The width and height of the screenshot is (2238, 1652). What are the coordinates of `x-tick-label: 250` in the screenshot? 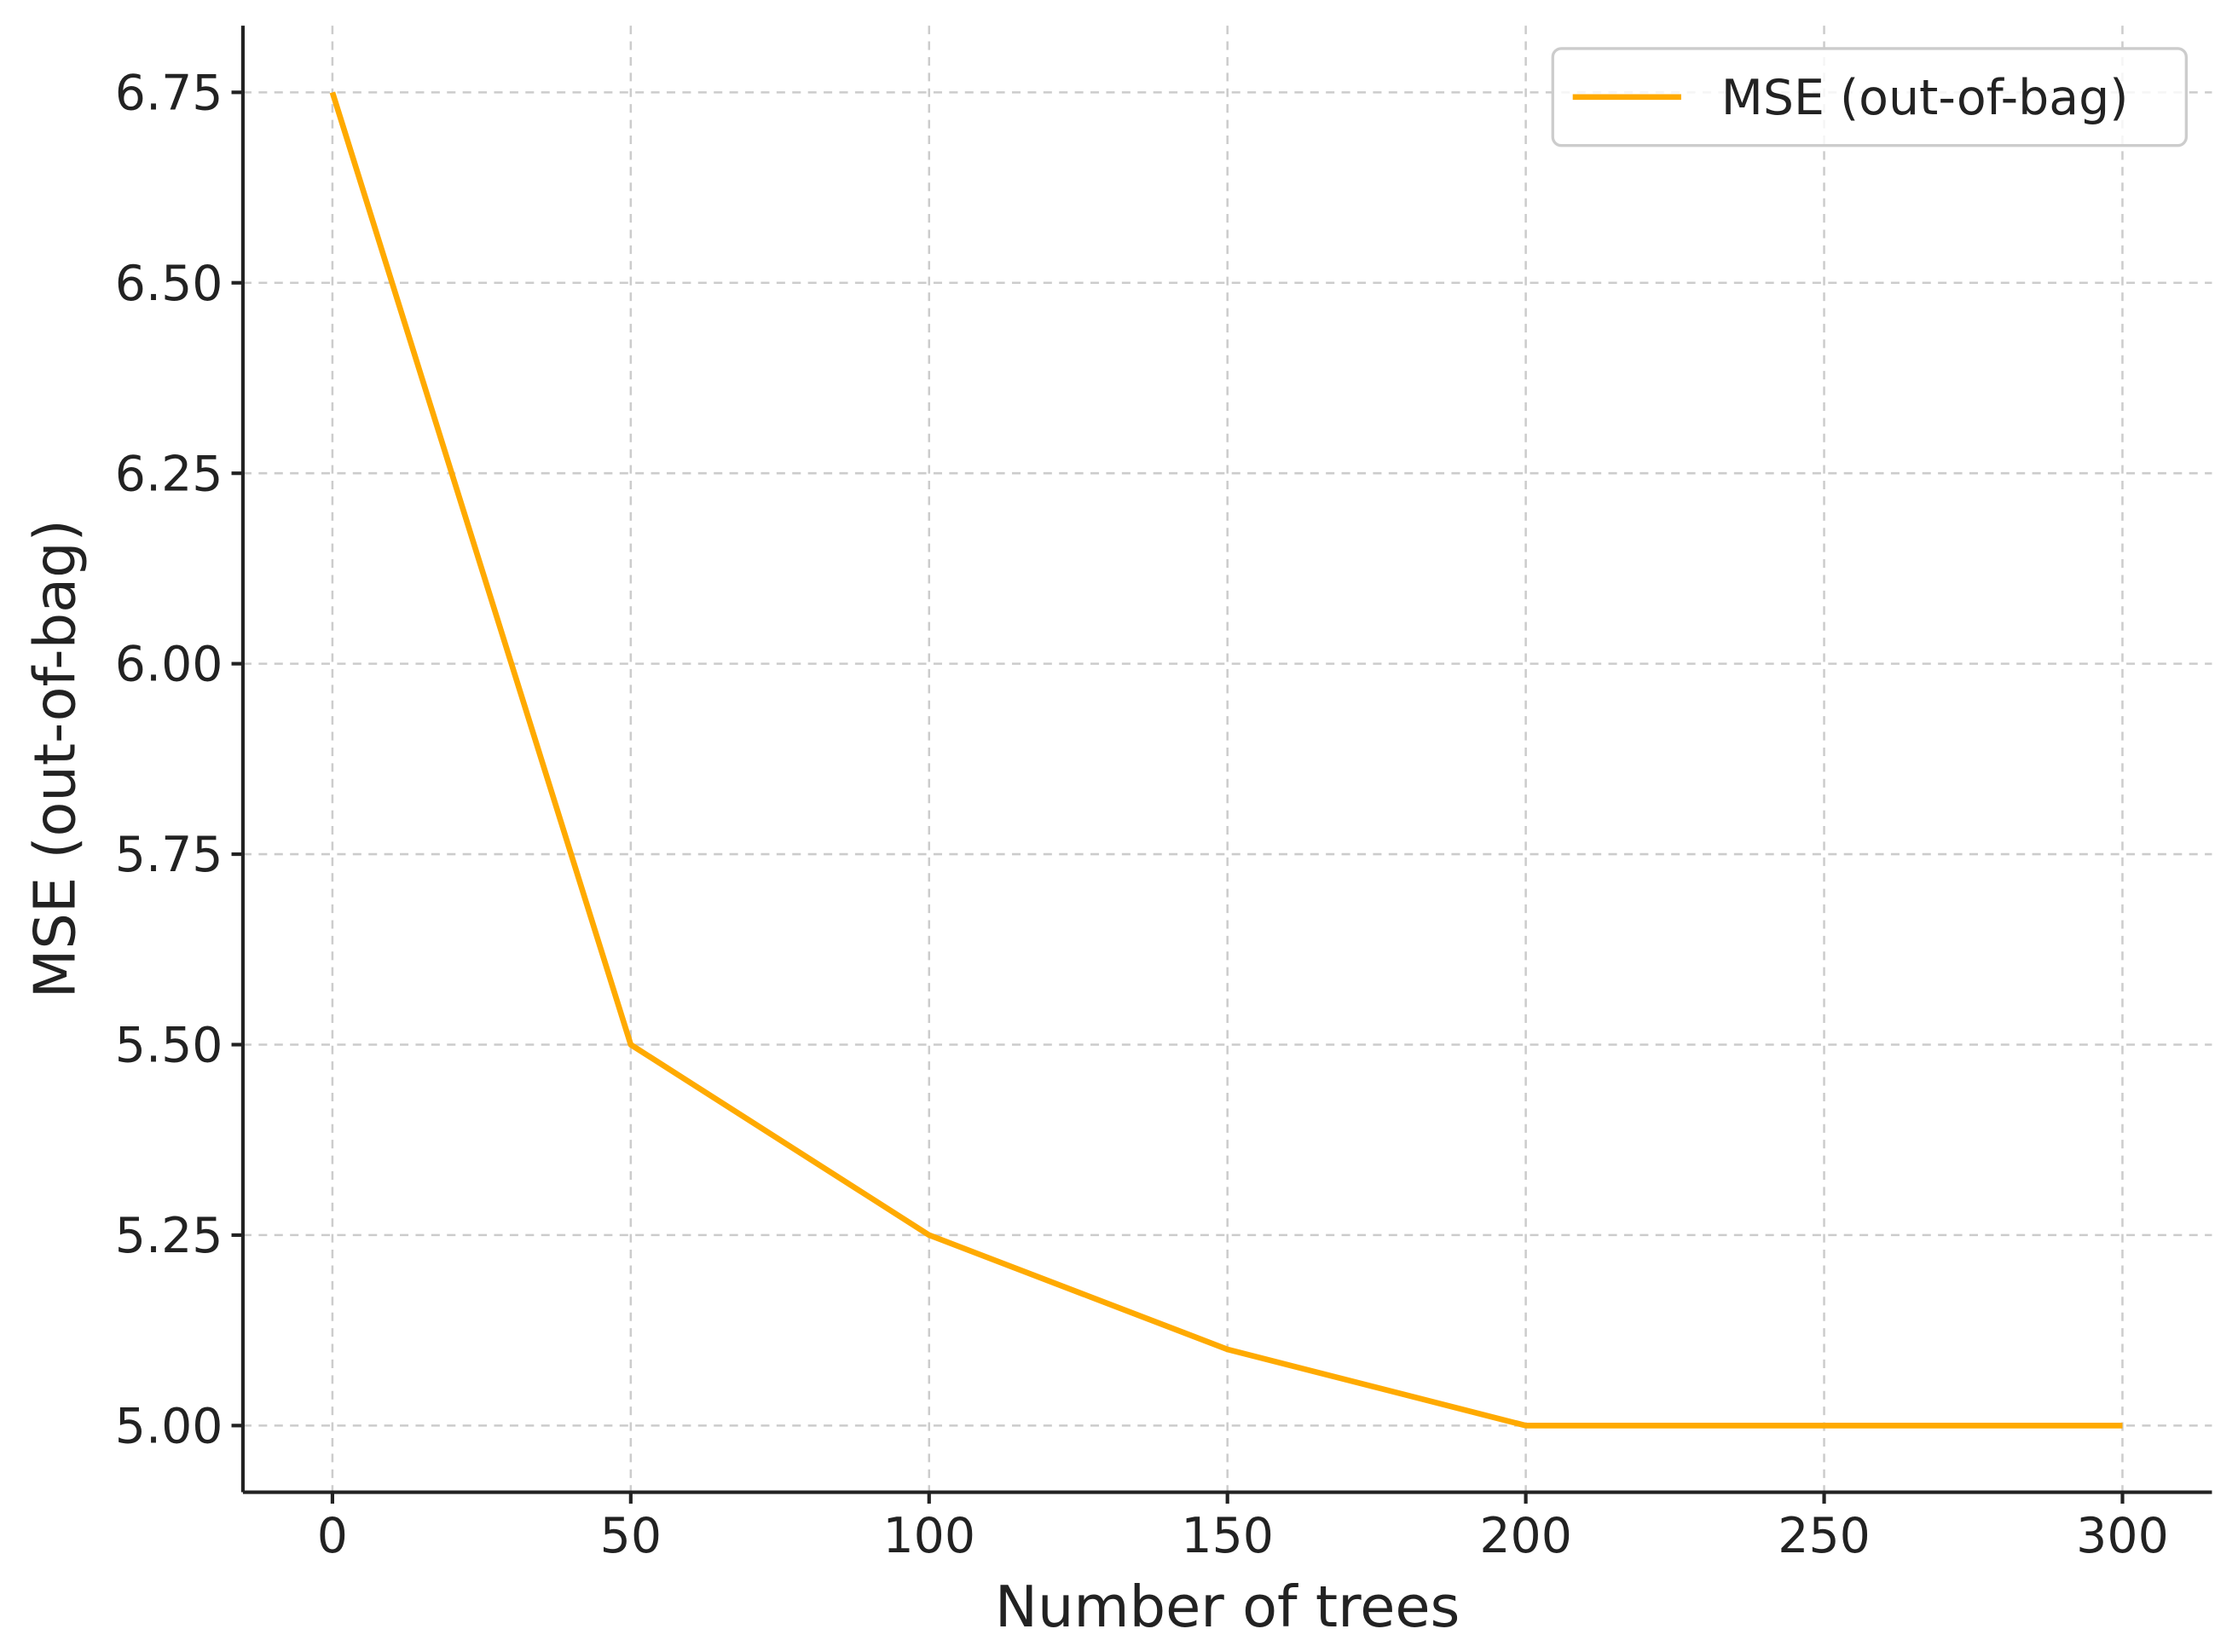 It's located at (1824, 1536).